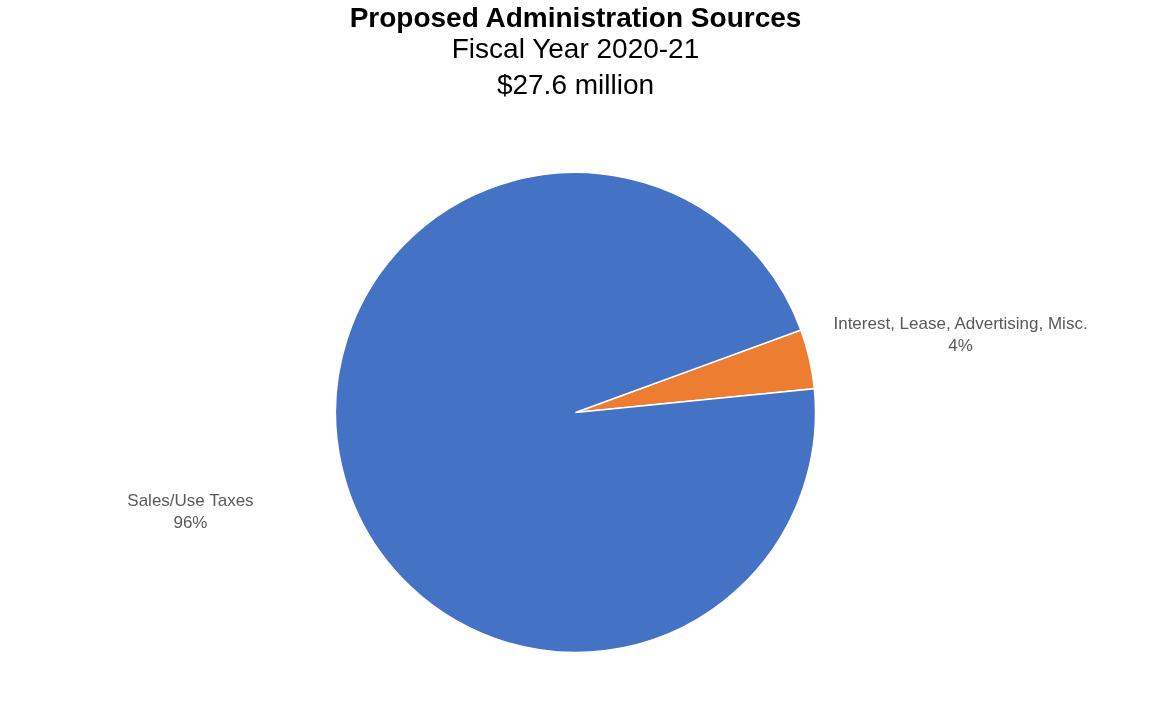  What do you see at coordinates (190, 522) in the screenshot?
I see `data-label: 96%` at bounding box center [190, 522].